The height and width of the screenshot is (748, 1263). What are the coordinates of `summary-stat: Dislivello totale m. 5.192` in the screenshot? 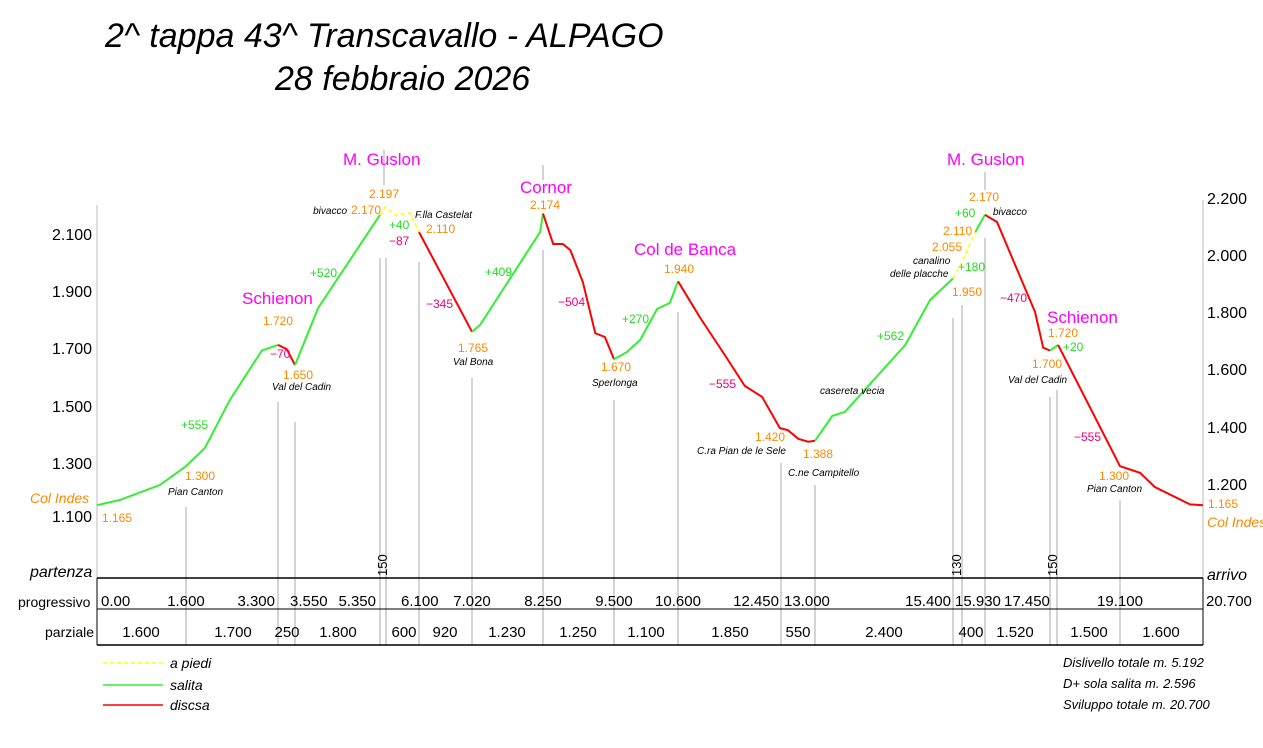 It's located at (1134, 662).